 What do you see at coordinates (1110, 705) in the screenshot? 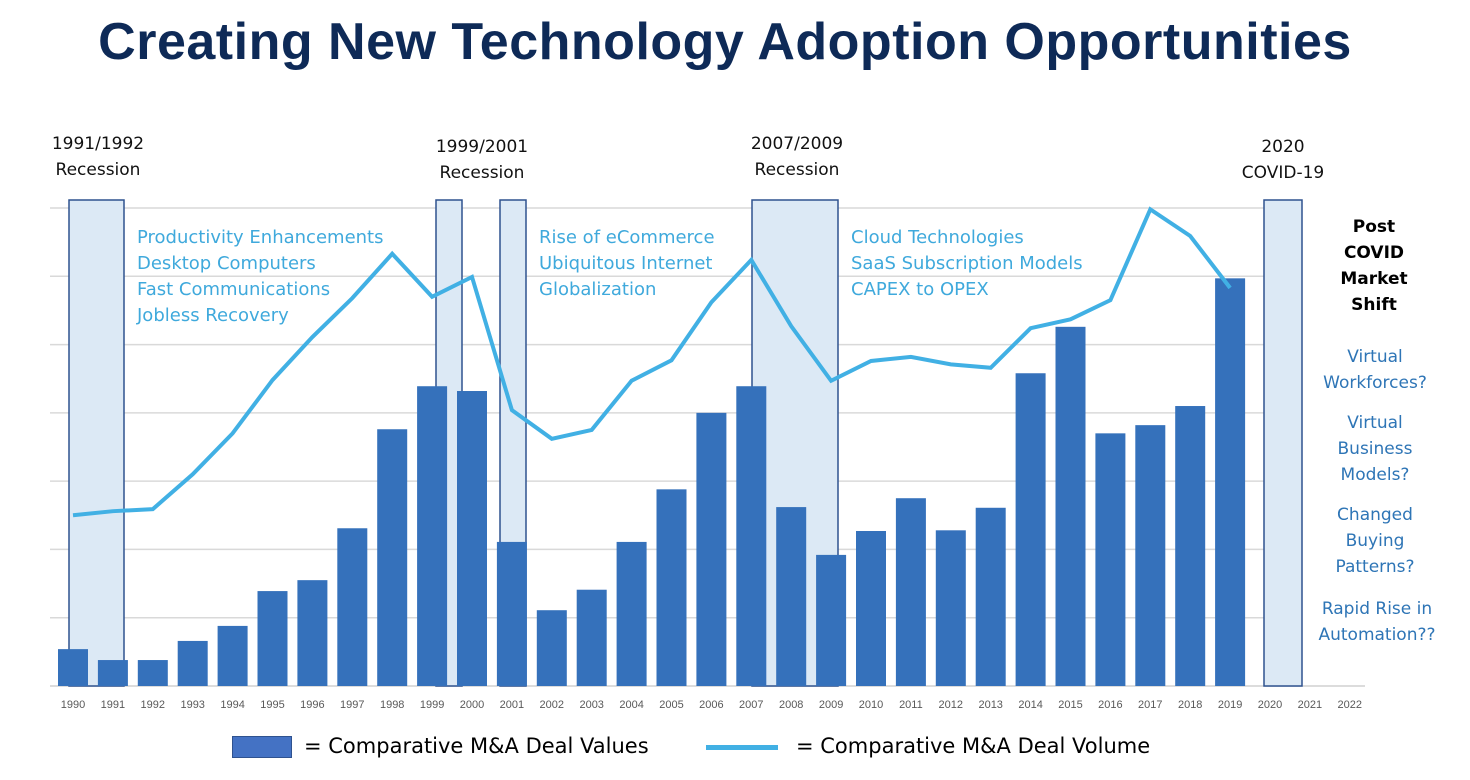
I see `x-tick-label: 2016` at bounding box center [1110, 705].